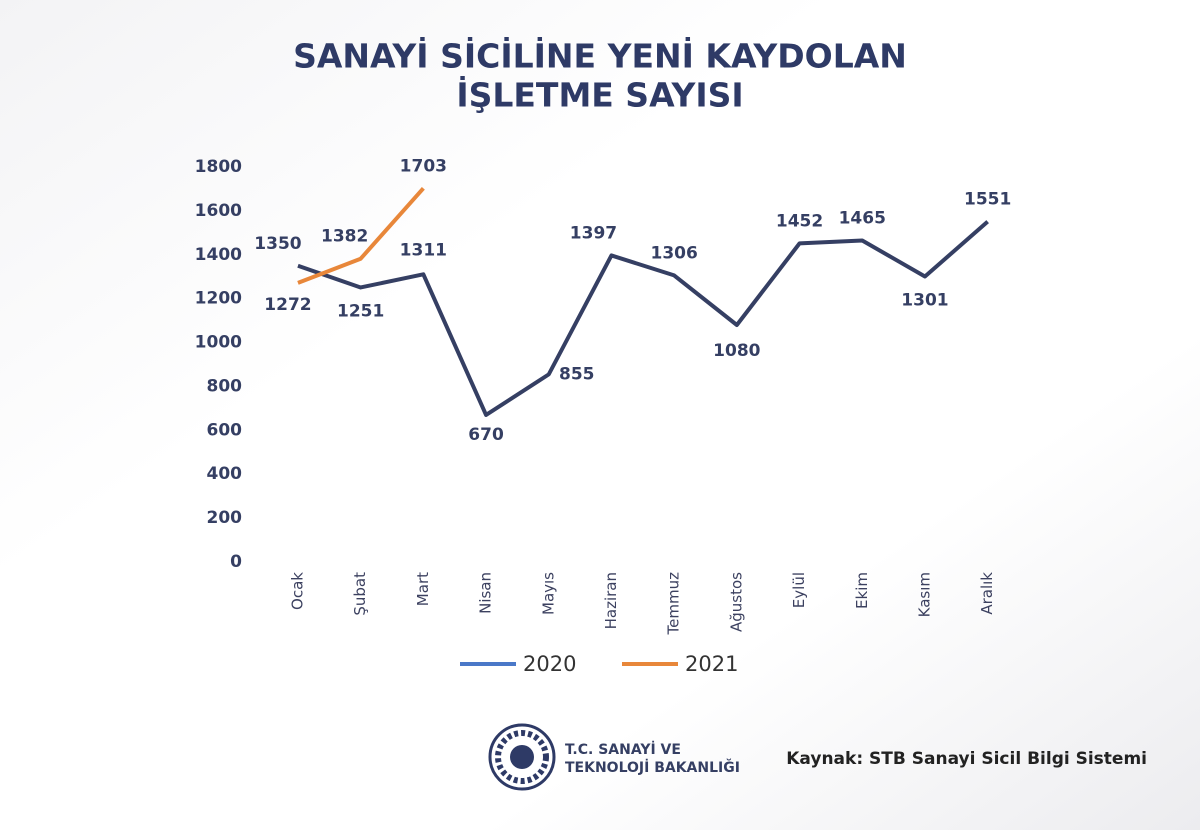  Describe the element at coordinates (966, 759) in the screenshot. I see `source: Kaynak: STB Sanayi Sicil Bilgi Sistemi` at that location.